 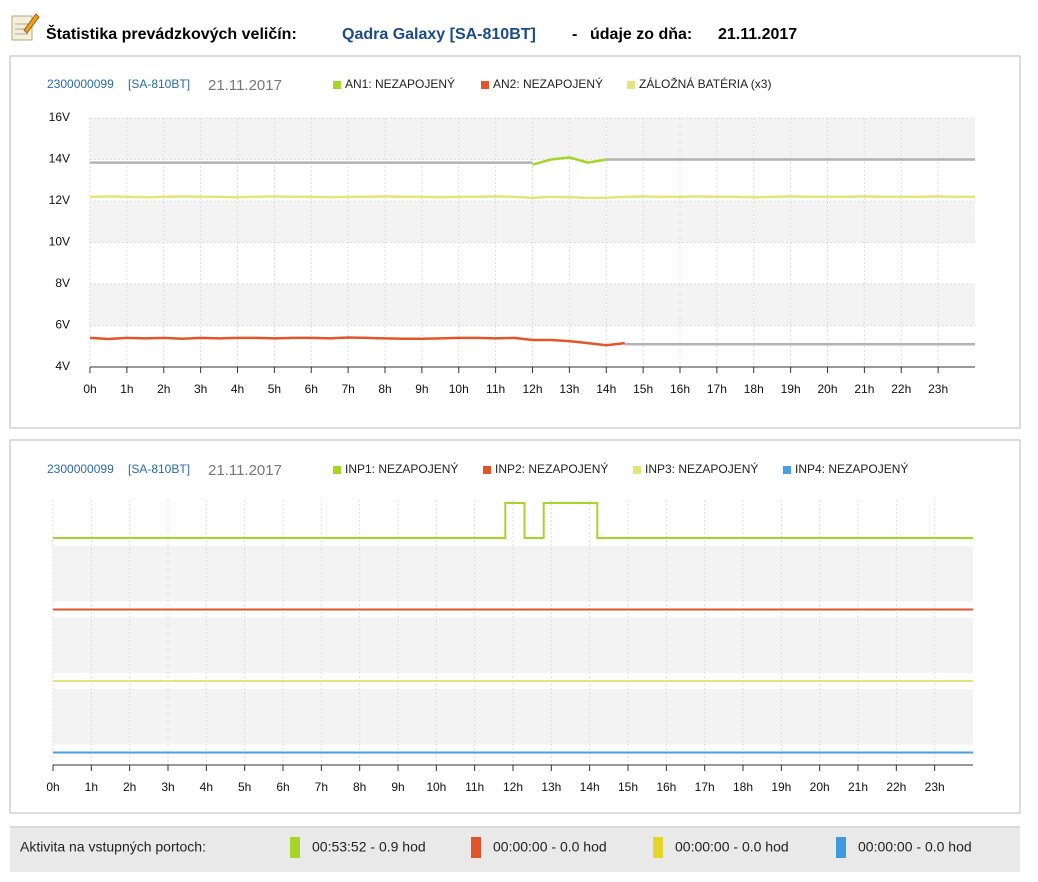 What do you see at coordinates (59, 242) in the screenshot?
I see `y-tick-label: 10V` at bounding box center [59, 242].